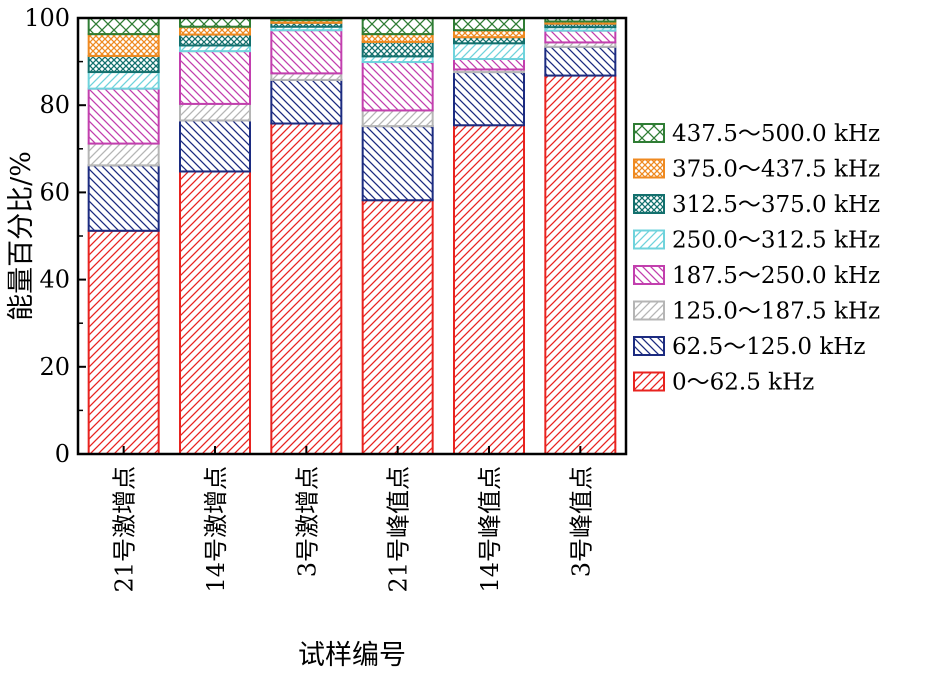 The image size is (942, 678). Describe the element at coordinates (123, 116) in the screenshot. I see `bar-segment-1-187-5-250-0-khz` at that location.